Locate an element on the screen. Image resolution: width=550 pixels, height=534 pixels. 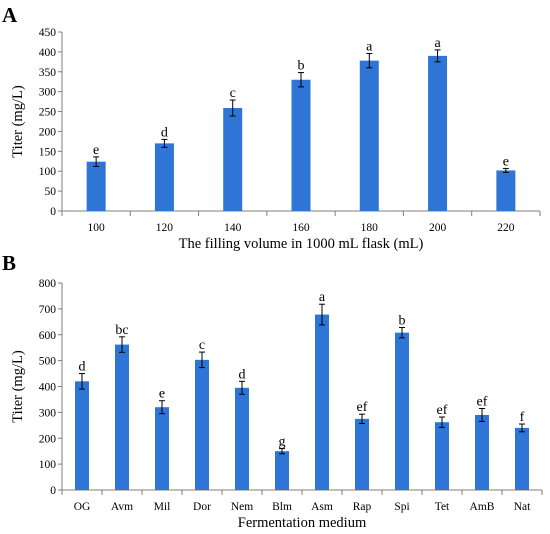
panel-a-y-tick-label: 0 is located at coordinates (53, 212).